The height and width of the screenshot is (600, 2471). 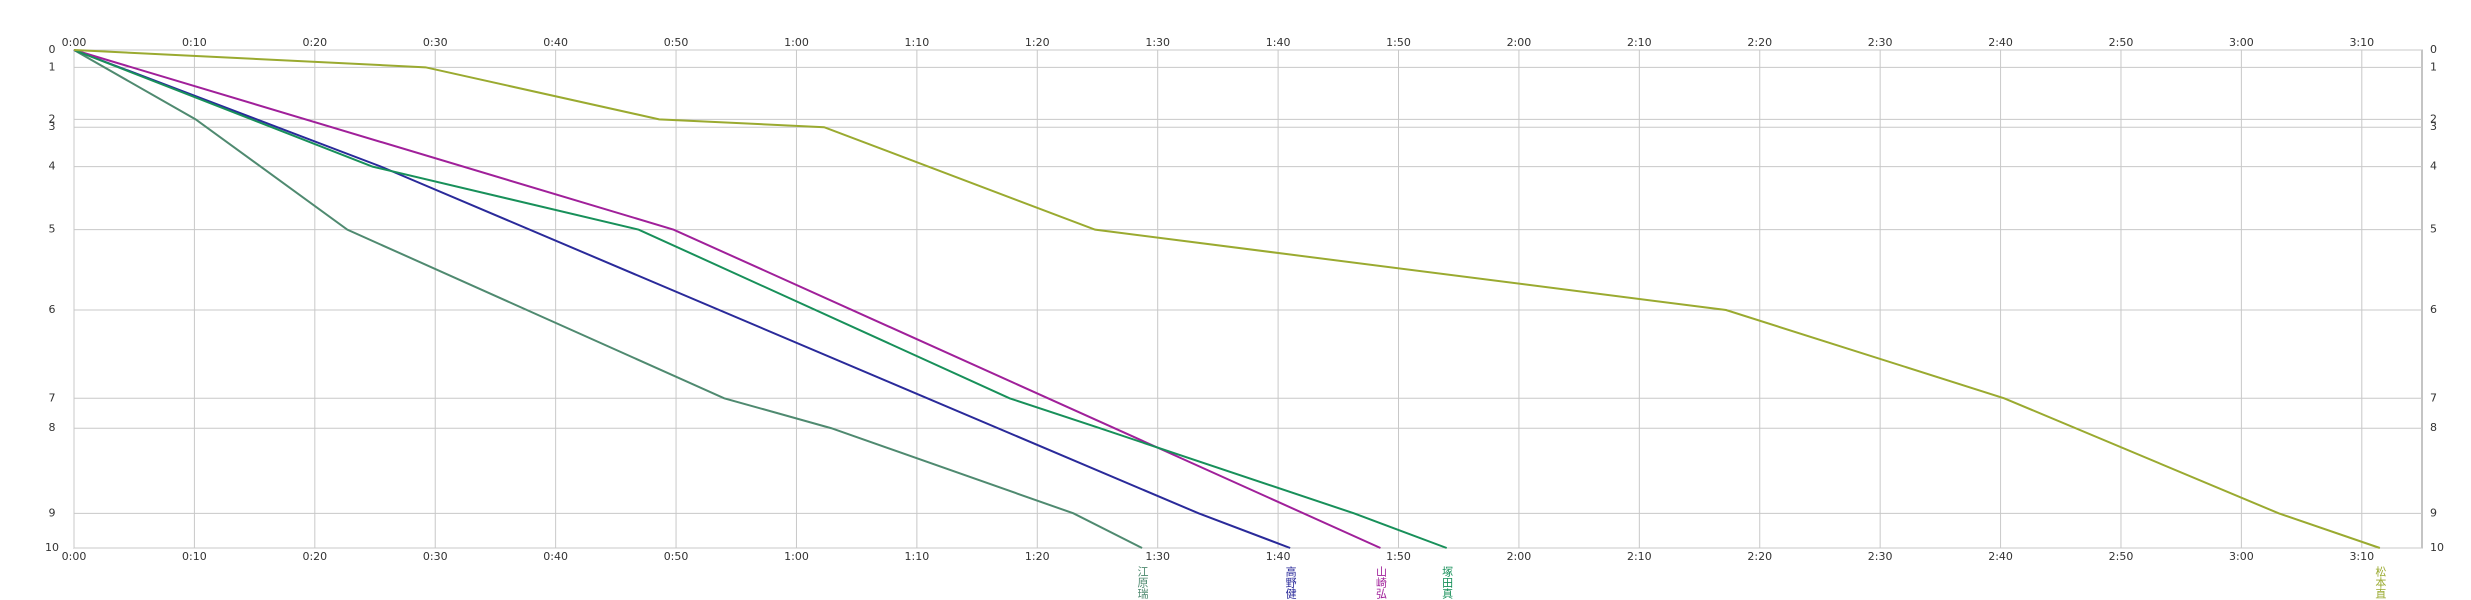 What do you see at coordinates (1639, 556) in the screenshot?
I see `x-tick-label-bottom: 2:10` at bounding box center [1639, 556].